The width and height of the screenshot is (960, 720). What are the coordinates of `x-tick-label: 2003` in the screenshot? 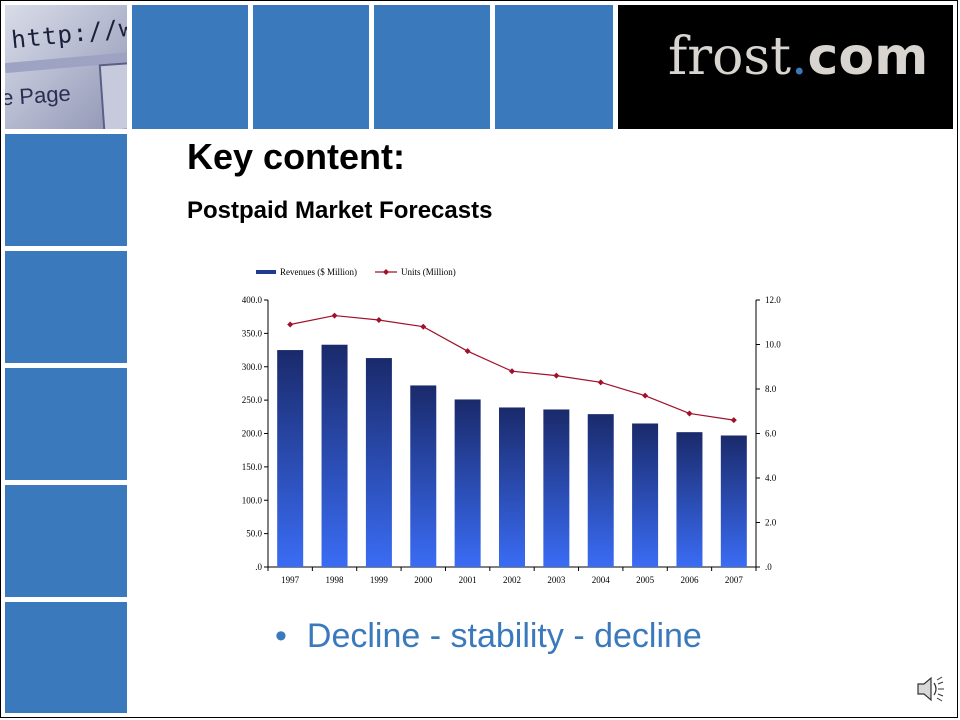 It's located at (556, 580).